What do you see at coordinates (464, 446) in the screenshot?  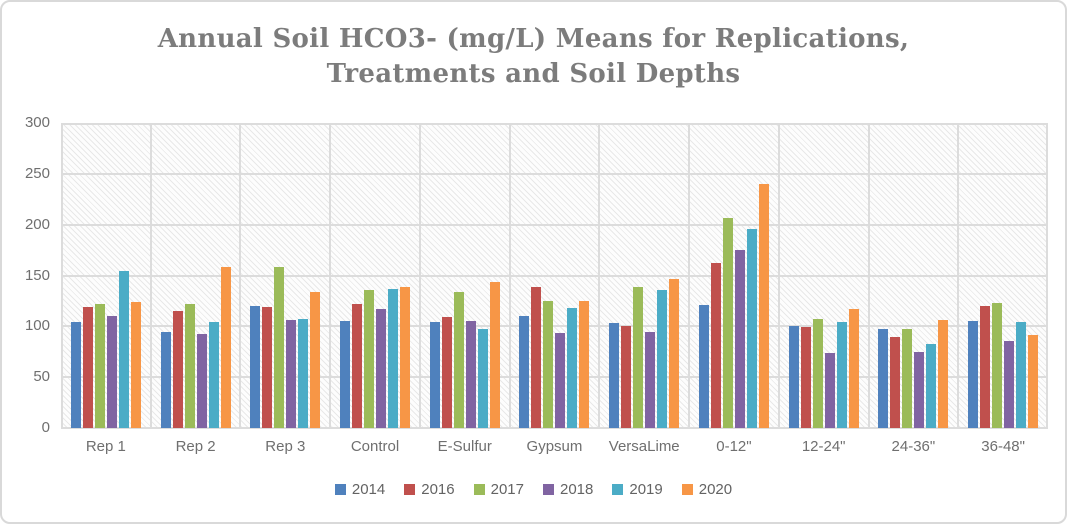 I see `x-axis-label-e-sulfur: E-Sulfur` at bounding box center [464, 446].